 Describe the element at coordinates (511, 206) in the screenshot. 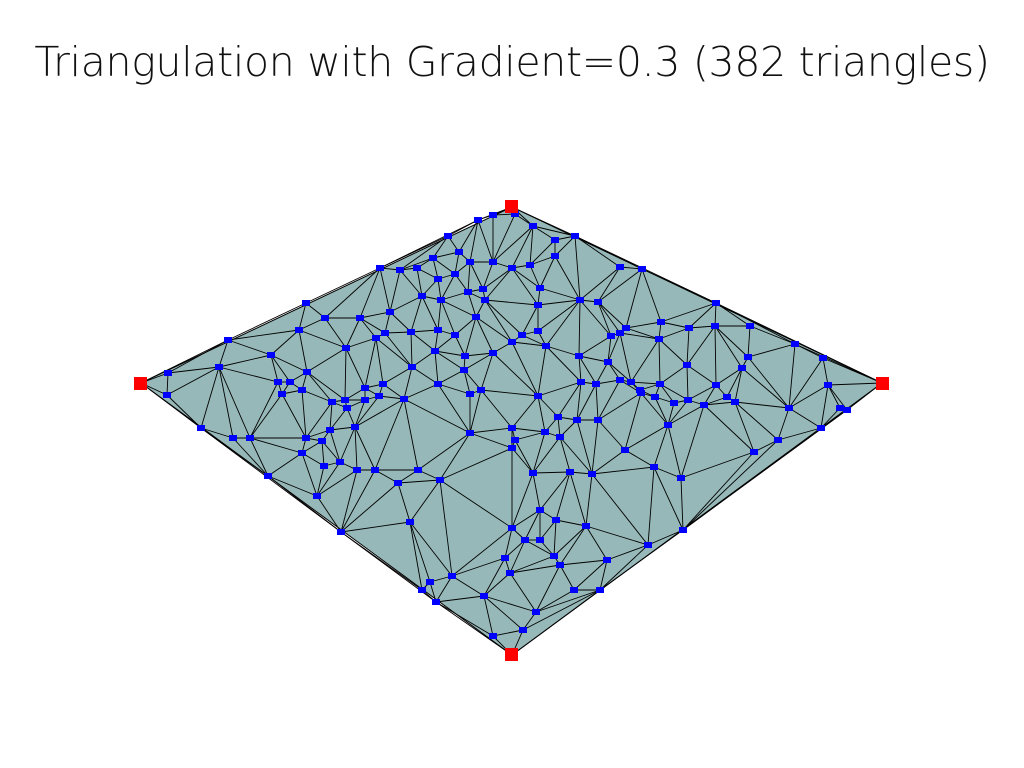

I see `corner-point-top` at that location.